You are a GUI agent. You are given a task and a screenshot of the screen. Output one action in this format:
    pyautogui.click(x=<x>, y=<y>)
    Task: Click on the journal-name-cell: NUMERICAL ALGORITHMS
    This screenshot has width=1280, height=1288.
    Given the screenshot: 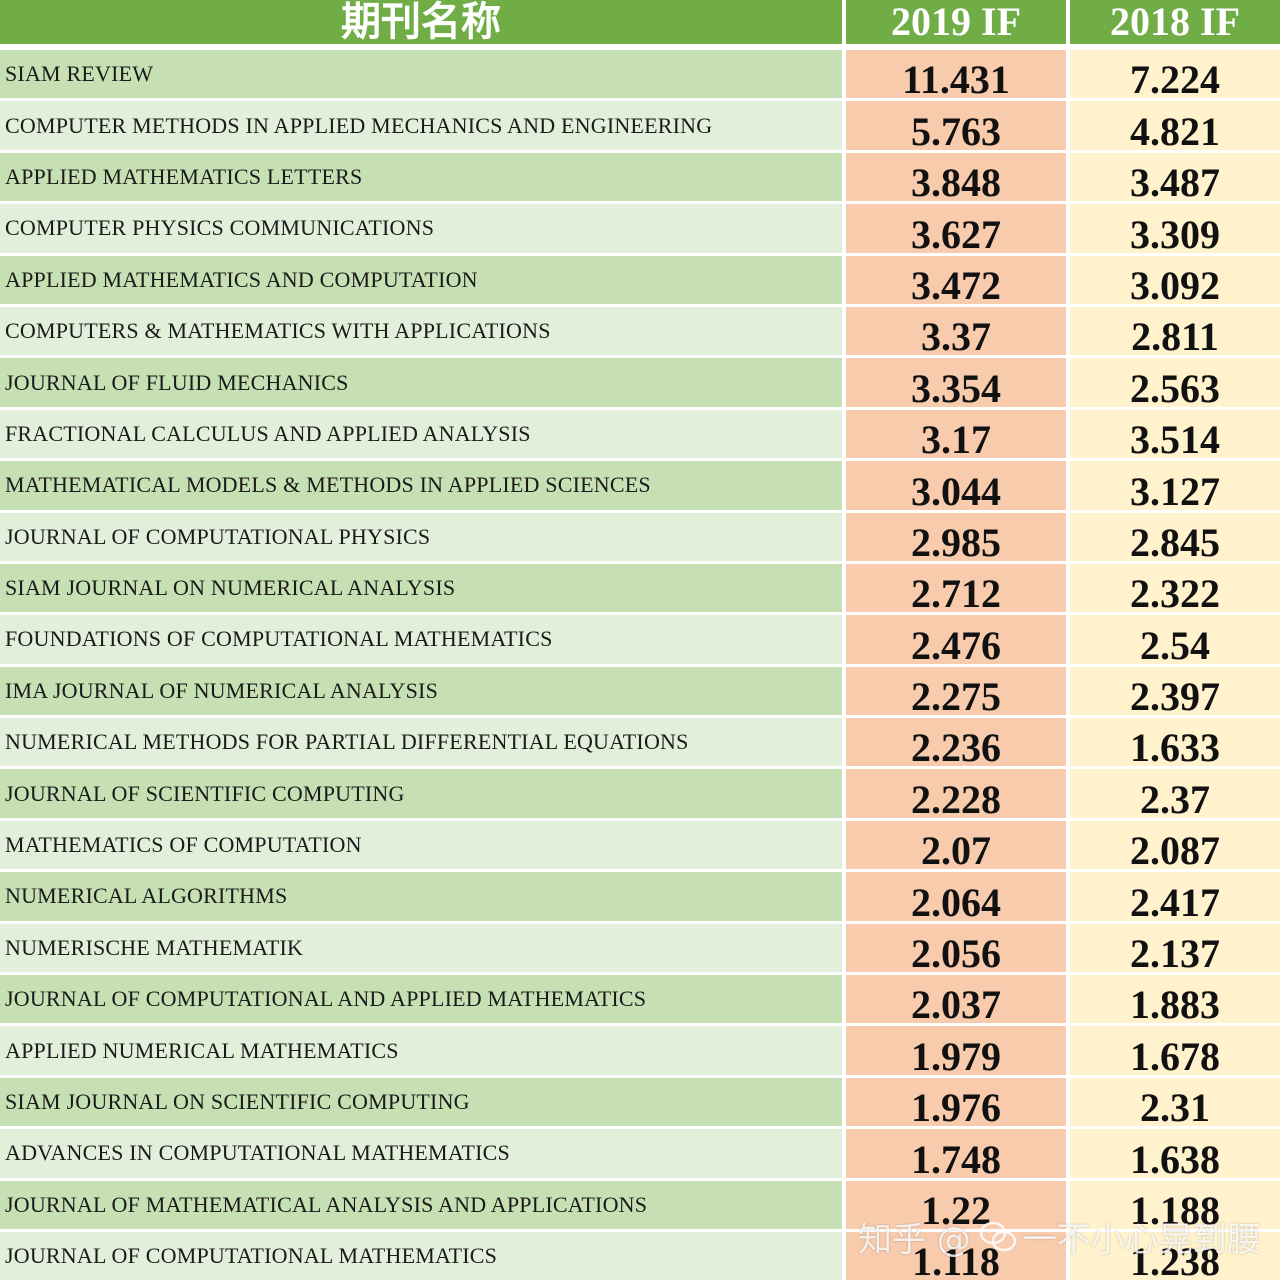 What is the action you would take?
    pyautogui.click(x=421, y=896)
    